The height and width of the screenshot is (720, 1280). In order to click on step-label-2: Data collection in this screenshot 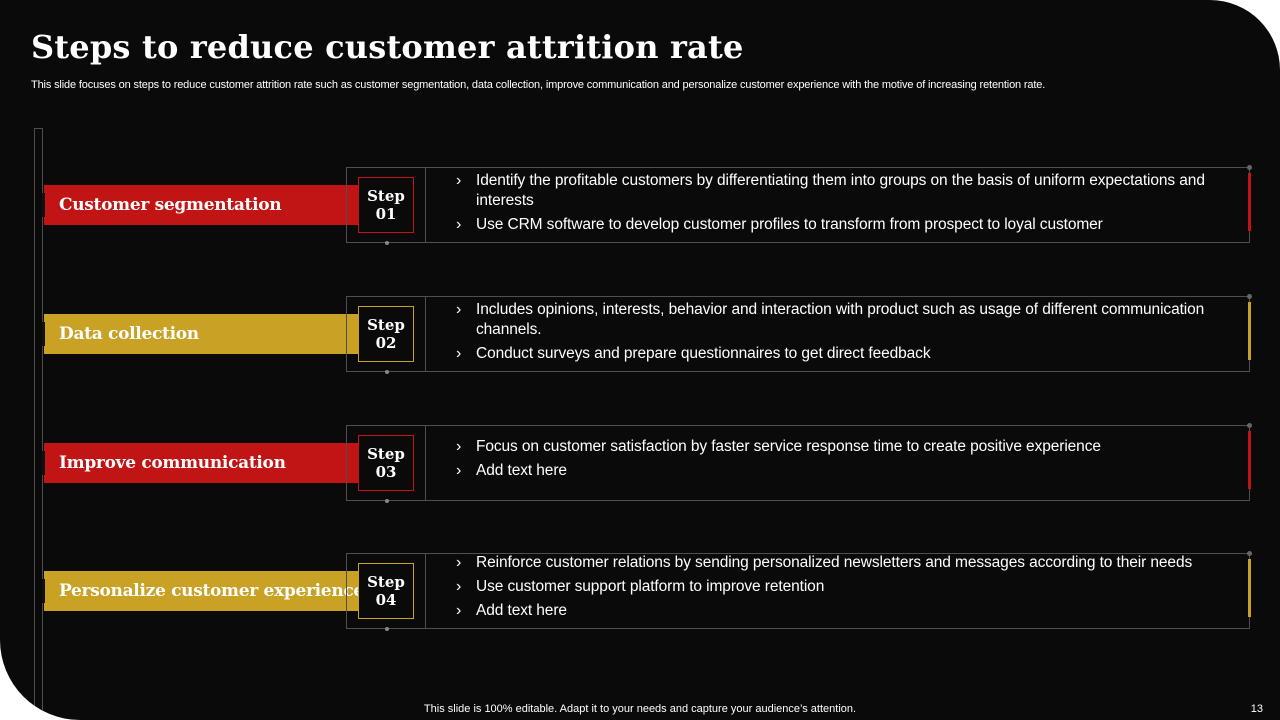, I will do `click(129, 334)`.